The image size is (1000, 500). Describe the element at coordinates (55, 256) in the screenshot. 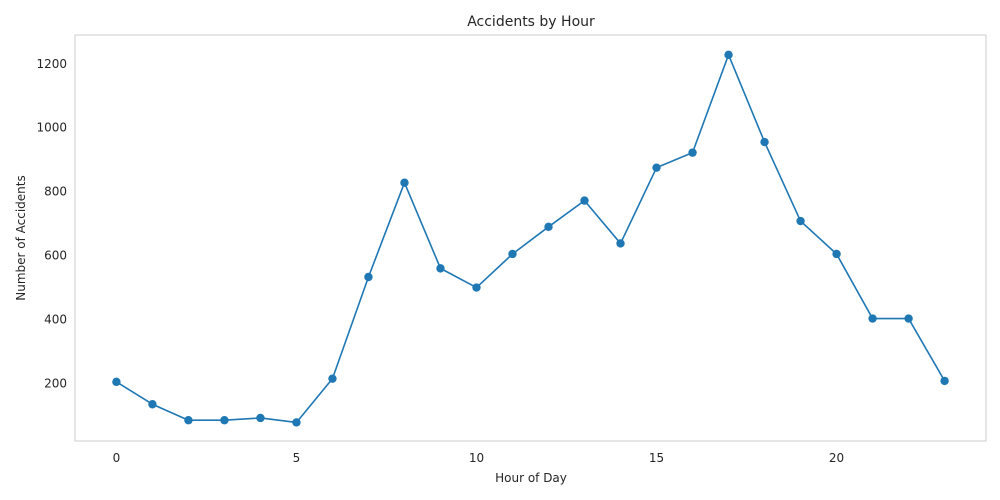

I see `y-tick-label: 600` at that location.